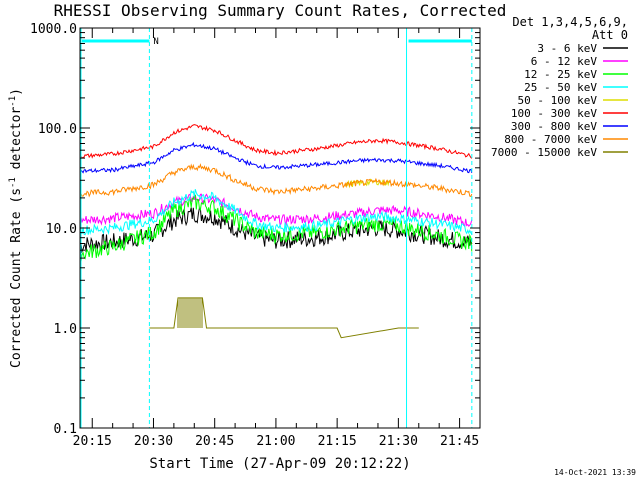 The image size is (640, 480). What do you see at coordinates (65, 429) in the screenshot?
I see `y-tick-label-0: 0.1` at bounding box center [65, 429].